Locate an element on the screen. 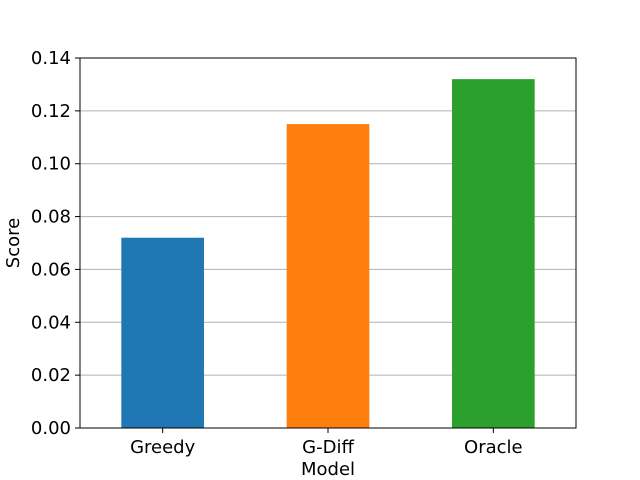 The height and width of the screenshot is (480, 640). y-tick-label: 0.12 is located at coordinates (51, 111).